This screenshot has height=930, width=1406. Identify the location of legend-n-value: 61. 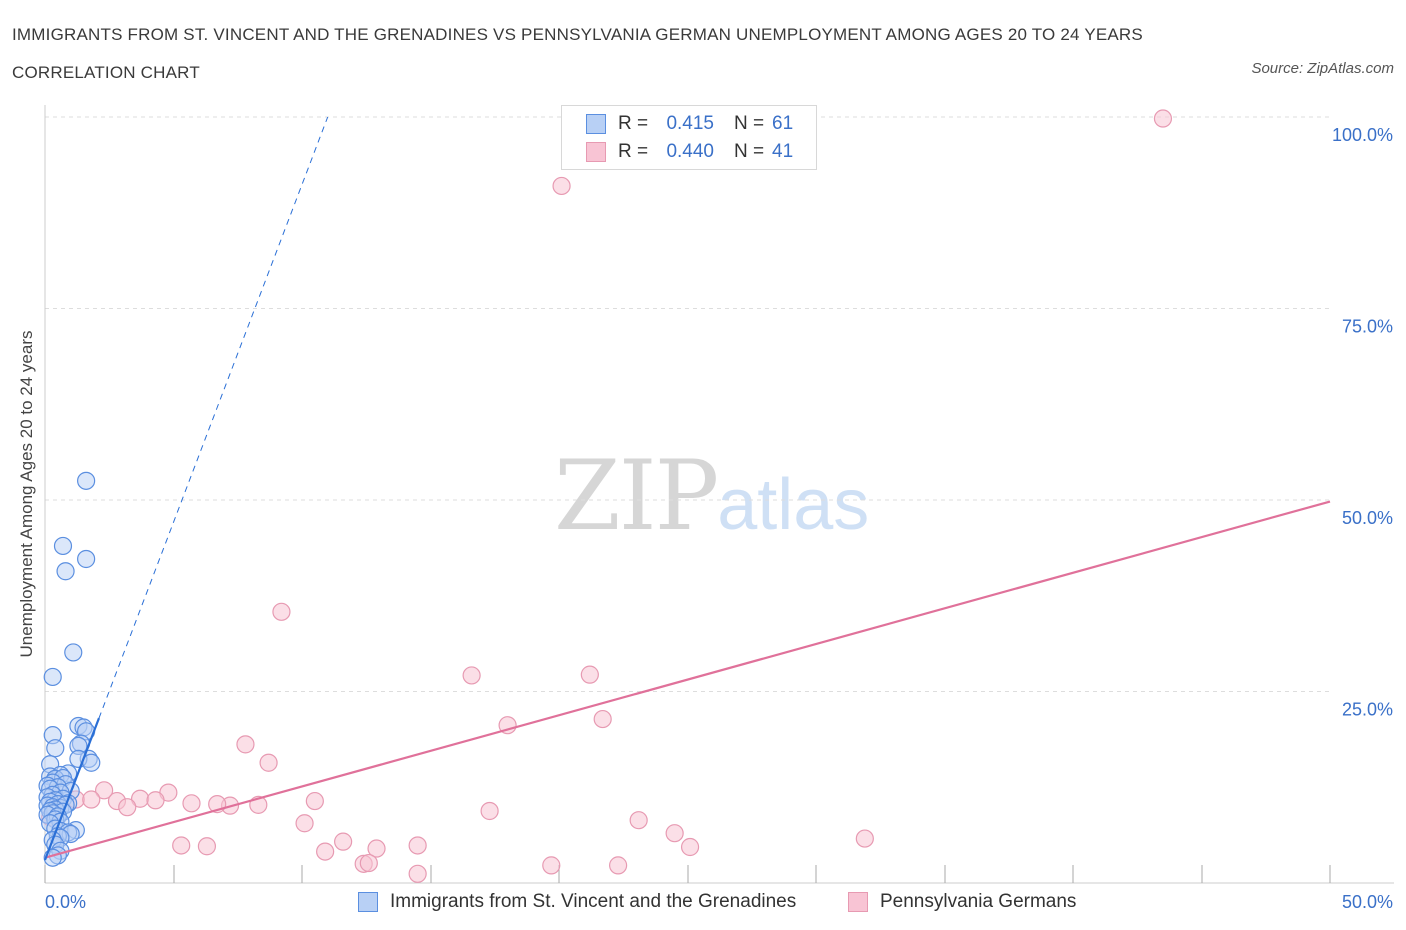
(783, 123).